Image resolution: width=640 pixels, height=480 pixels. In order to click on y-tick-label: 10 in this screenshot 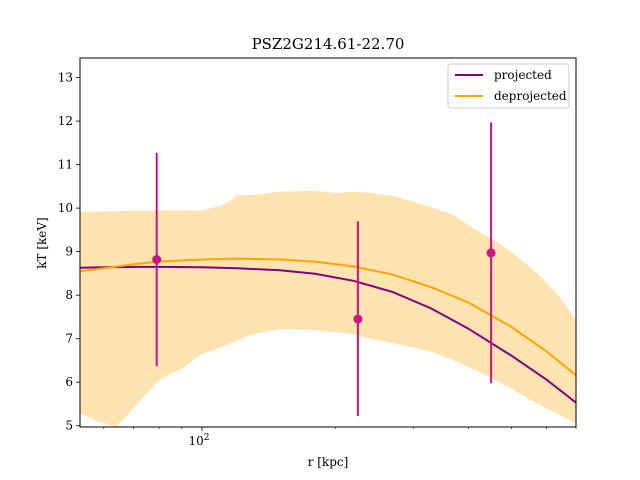, I will do `click(65, 208)`.